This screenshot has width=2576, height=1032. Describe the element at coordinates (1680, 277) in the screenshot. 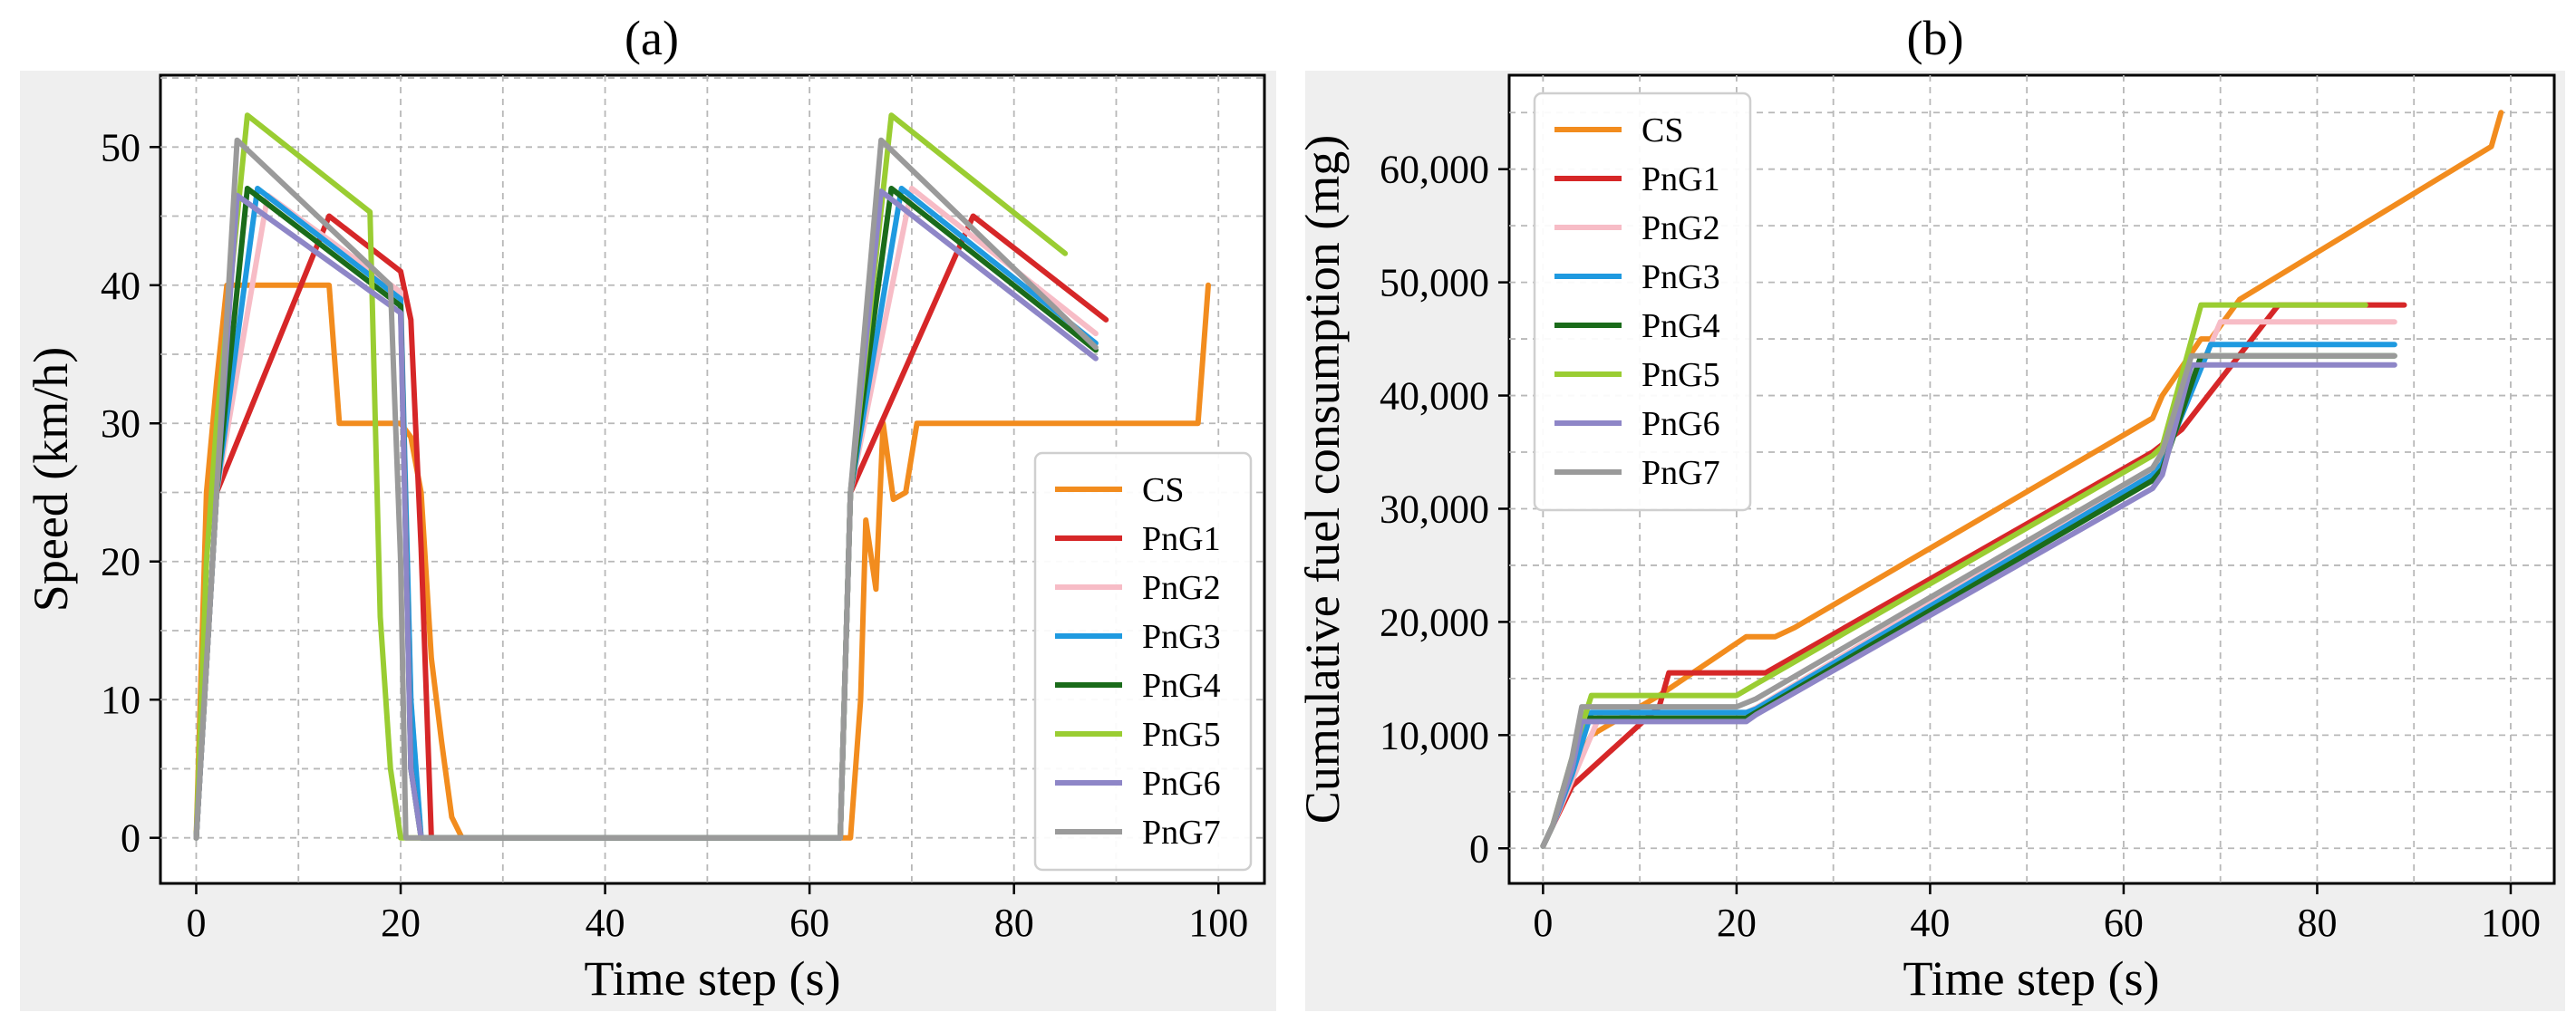

I see `panel-b-legend-png3-label: PnG3` at that location.